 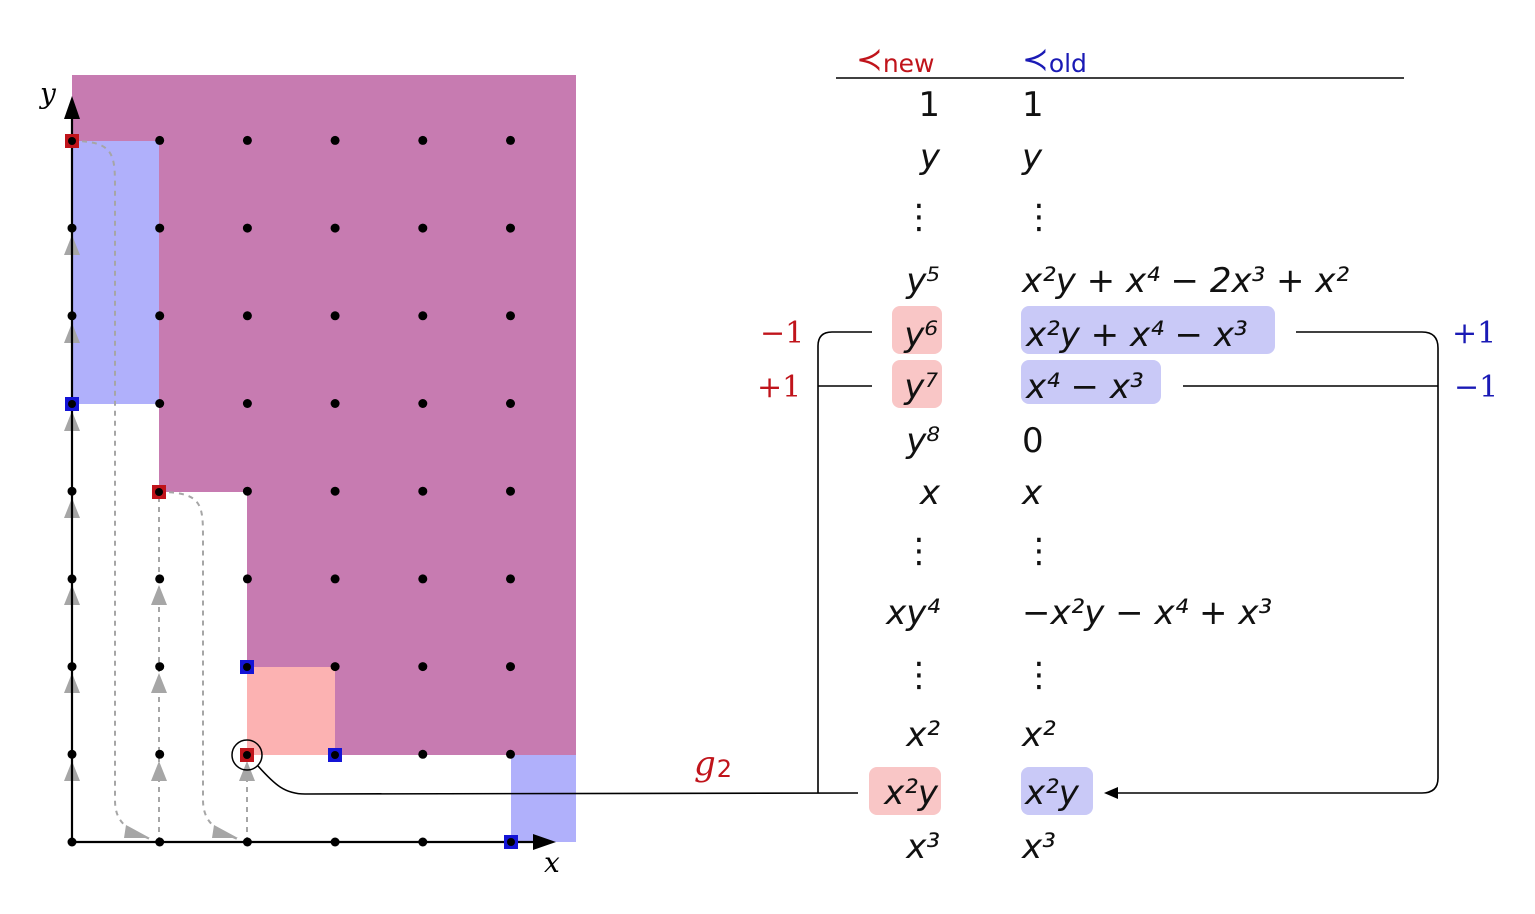 I want to click on cell-new: x³, so click(x=922, y=847).